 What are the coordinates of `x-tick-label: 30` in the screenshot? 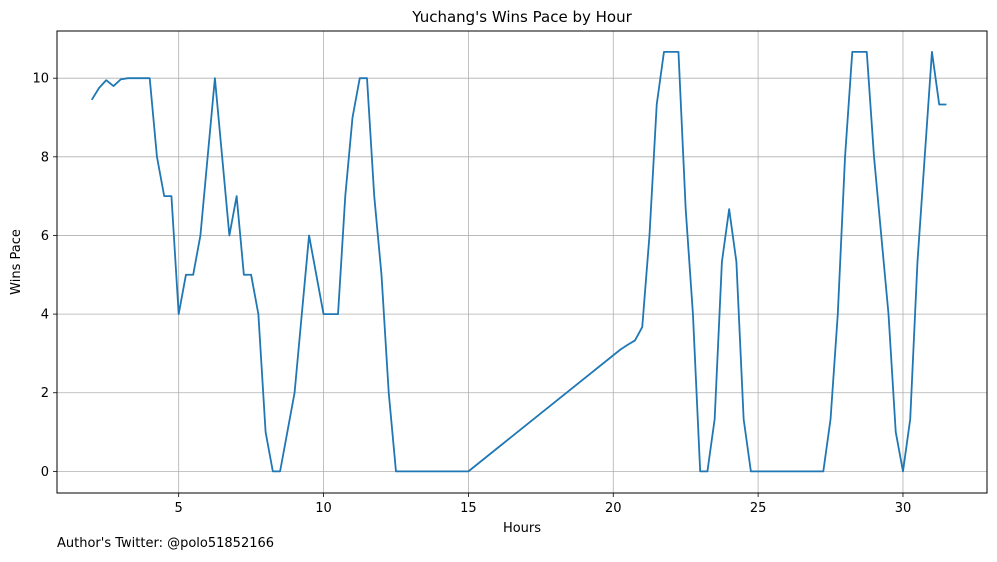 It's located at (903, 508).